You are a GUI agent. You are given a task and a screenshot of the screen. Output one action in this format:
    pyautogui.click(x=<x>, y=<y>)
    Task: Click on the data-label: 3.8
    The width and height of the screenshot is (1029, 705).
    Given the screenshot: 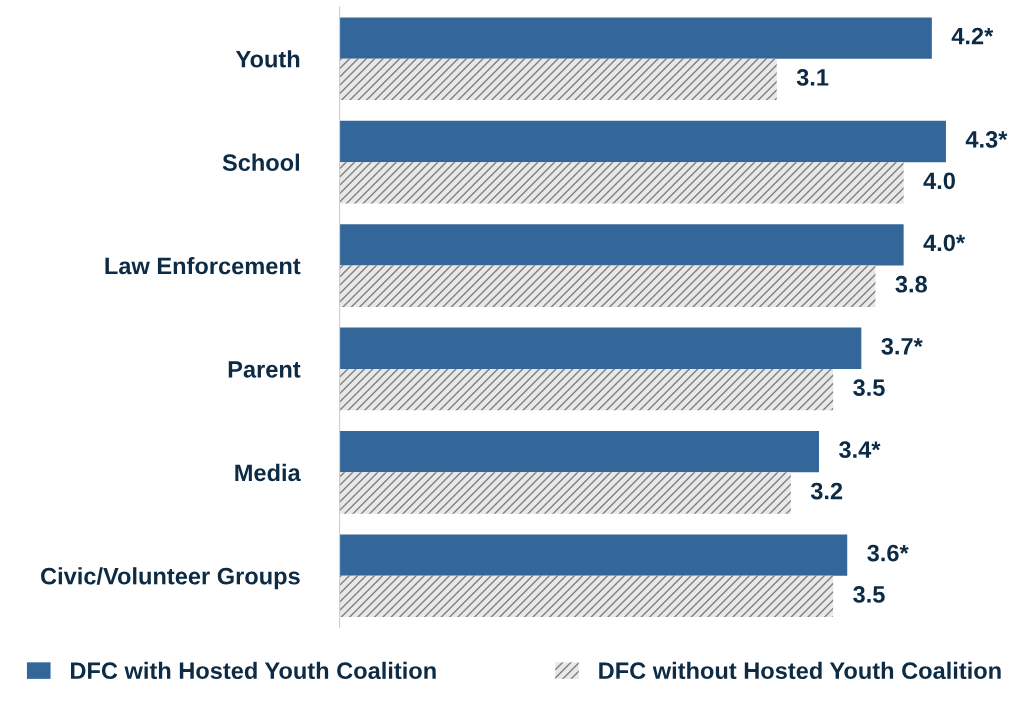 What is the action you would take?
    pyautogui.click(x=911, y=284)
    